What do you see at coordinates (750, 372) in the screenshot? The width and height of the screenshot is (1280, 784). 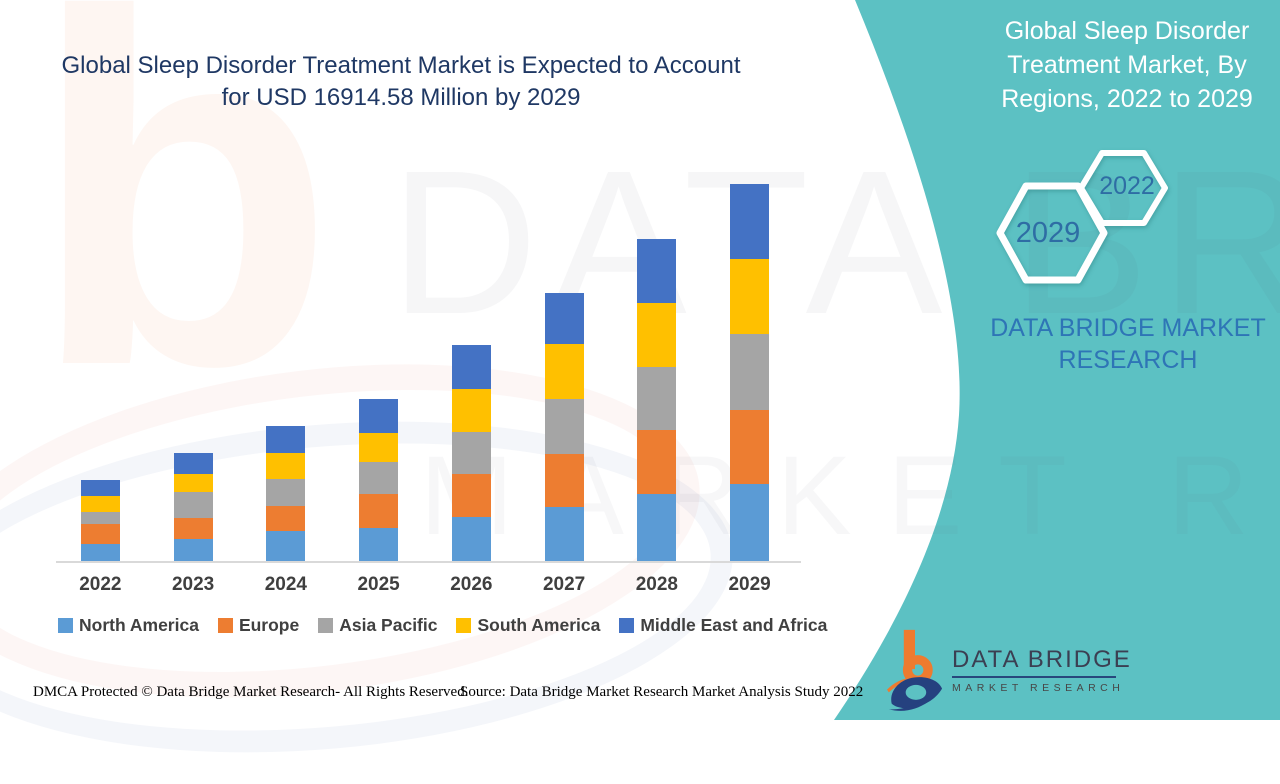 I see `bar-segment-2029-asia-pacific` at bounding box center [750, 372].